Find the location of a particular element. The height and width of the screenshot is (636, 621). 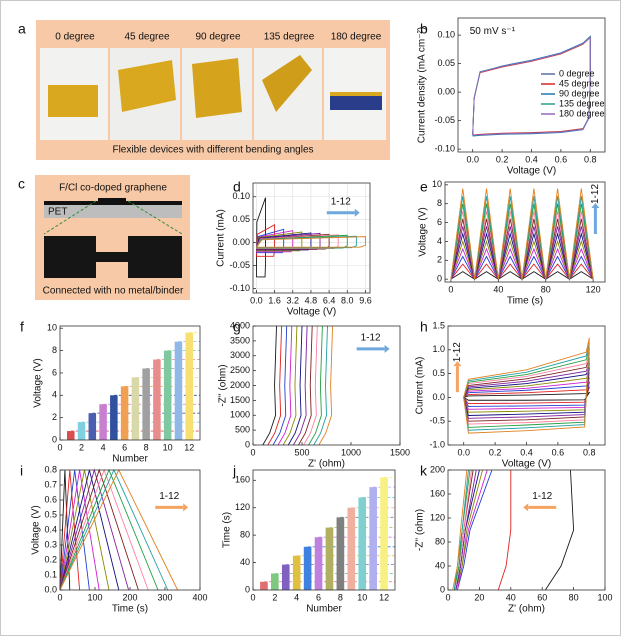

x-axis-title: Number is located at coordinates (130, 459).